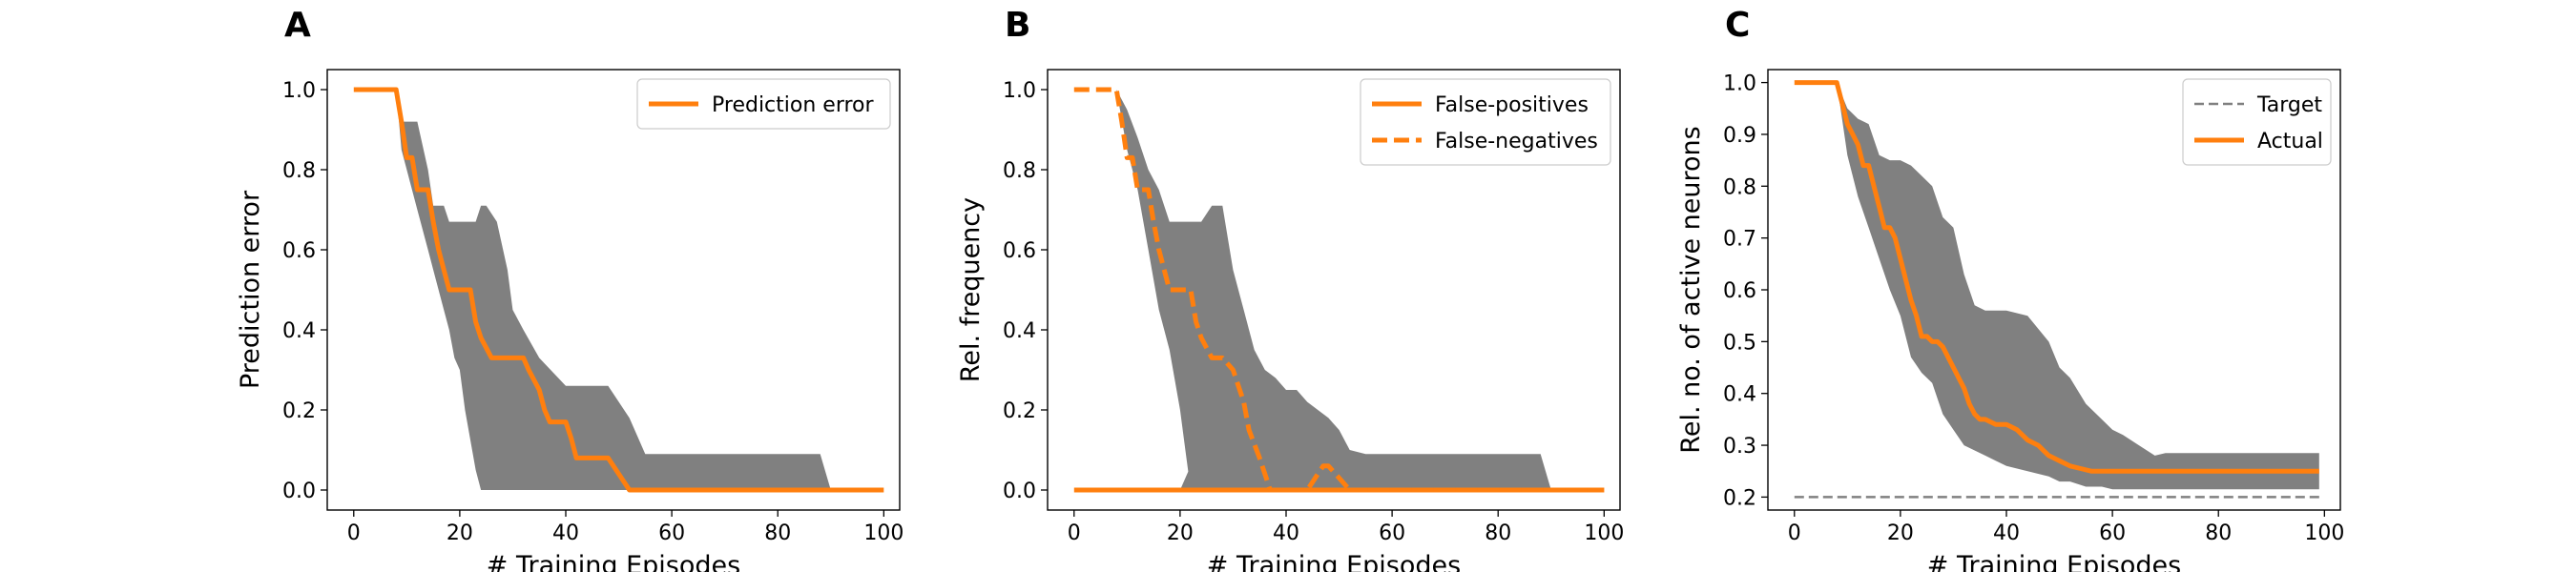 The height and width of the screenshot is (572, 2576). What do you see at coordinates (1737, 26) in the screenshot?
I see `panel-c-letter: C` at bounding box center [1737, 26].